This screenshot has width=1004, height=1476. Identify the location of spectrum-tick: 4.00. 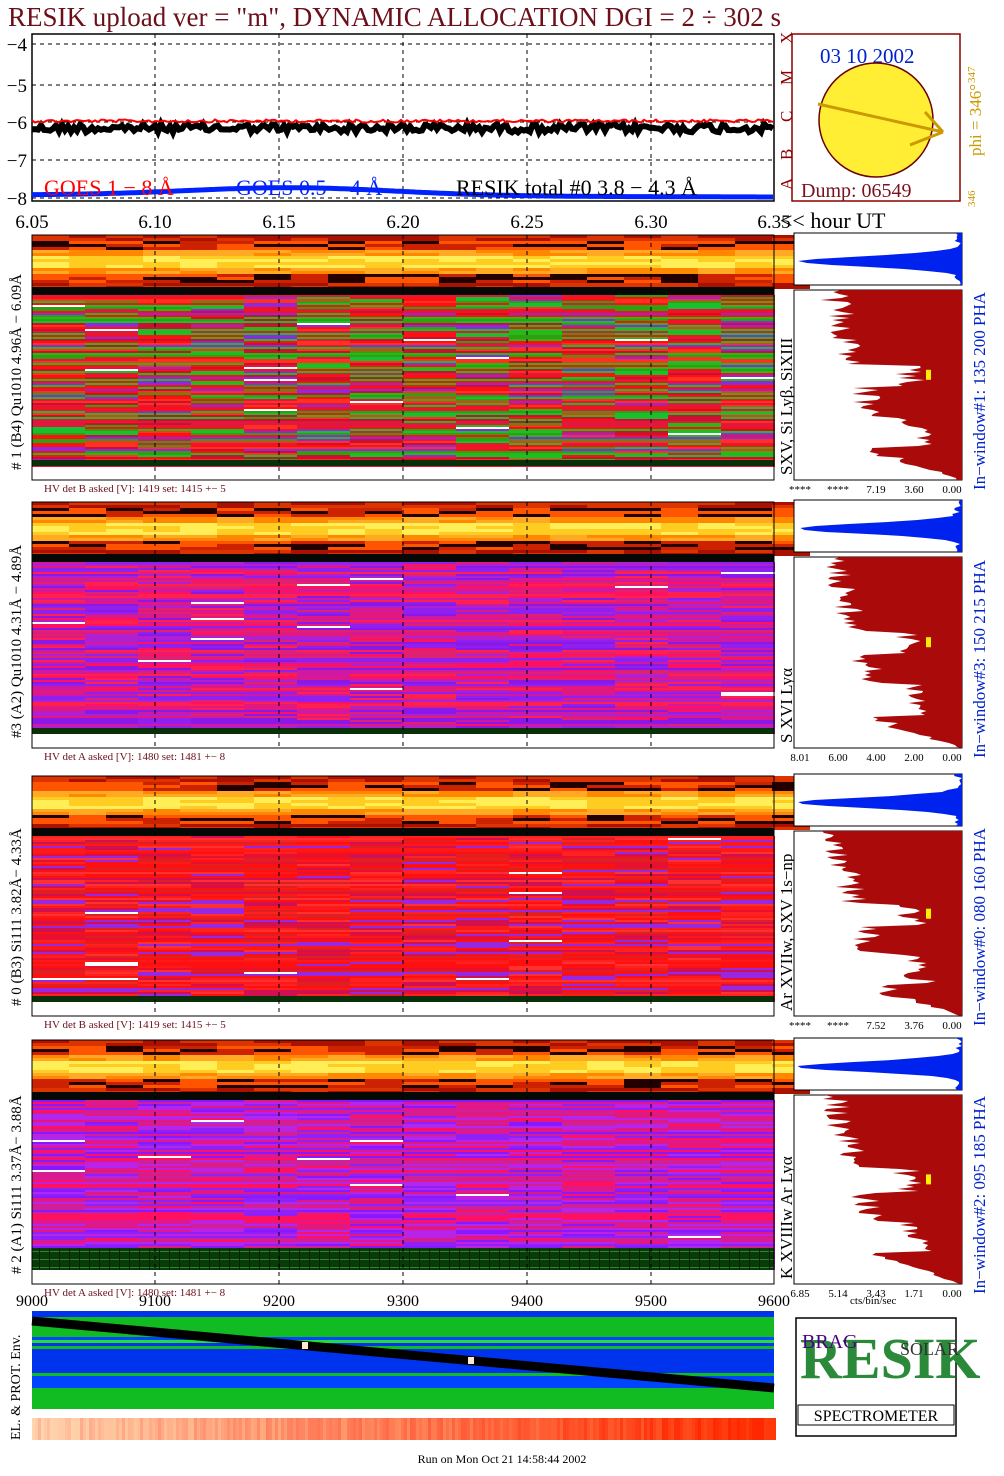
(876, 758).